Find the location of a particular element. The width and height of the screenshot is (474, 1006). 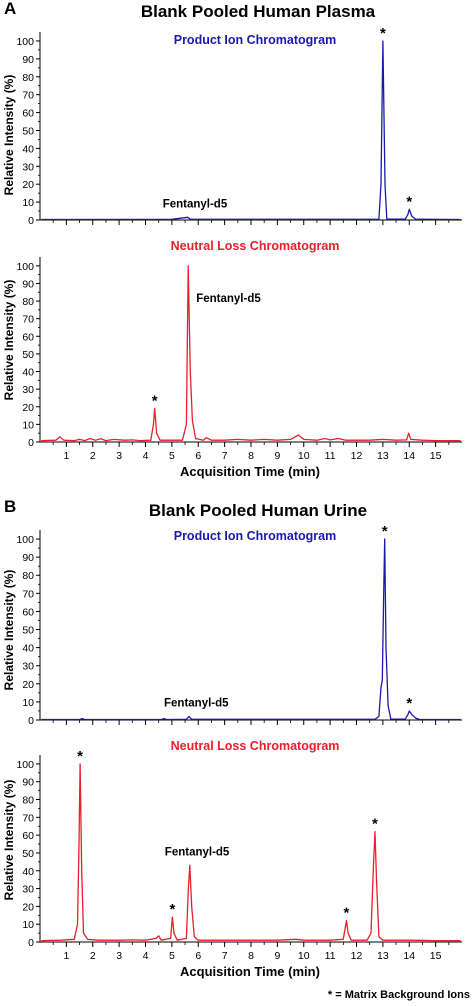

footnote: * = Matrix Background Ions is located at coordinates (399, 995).